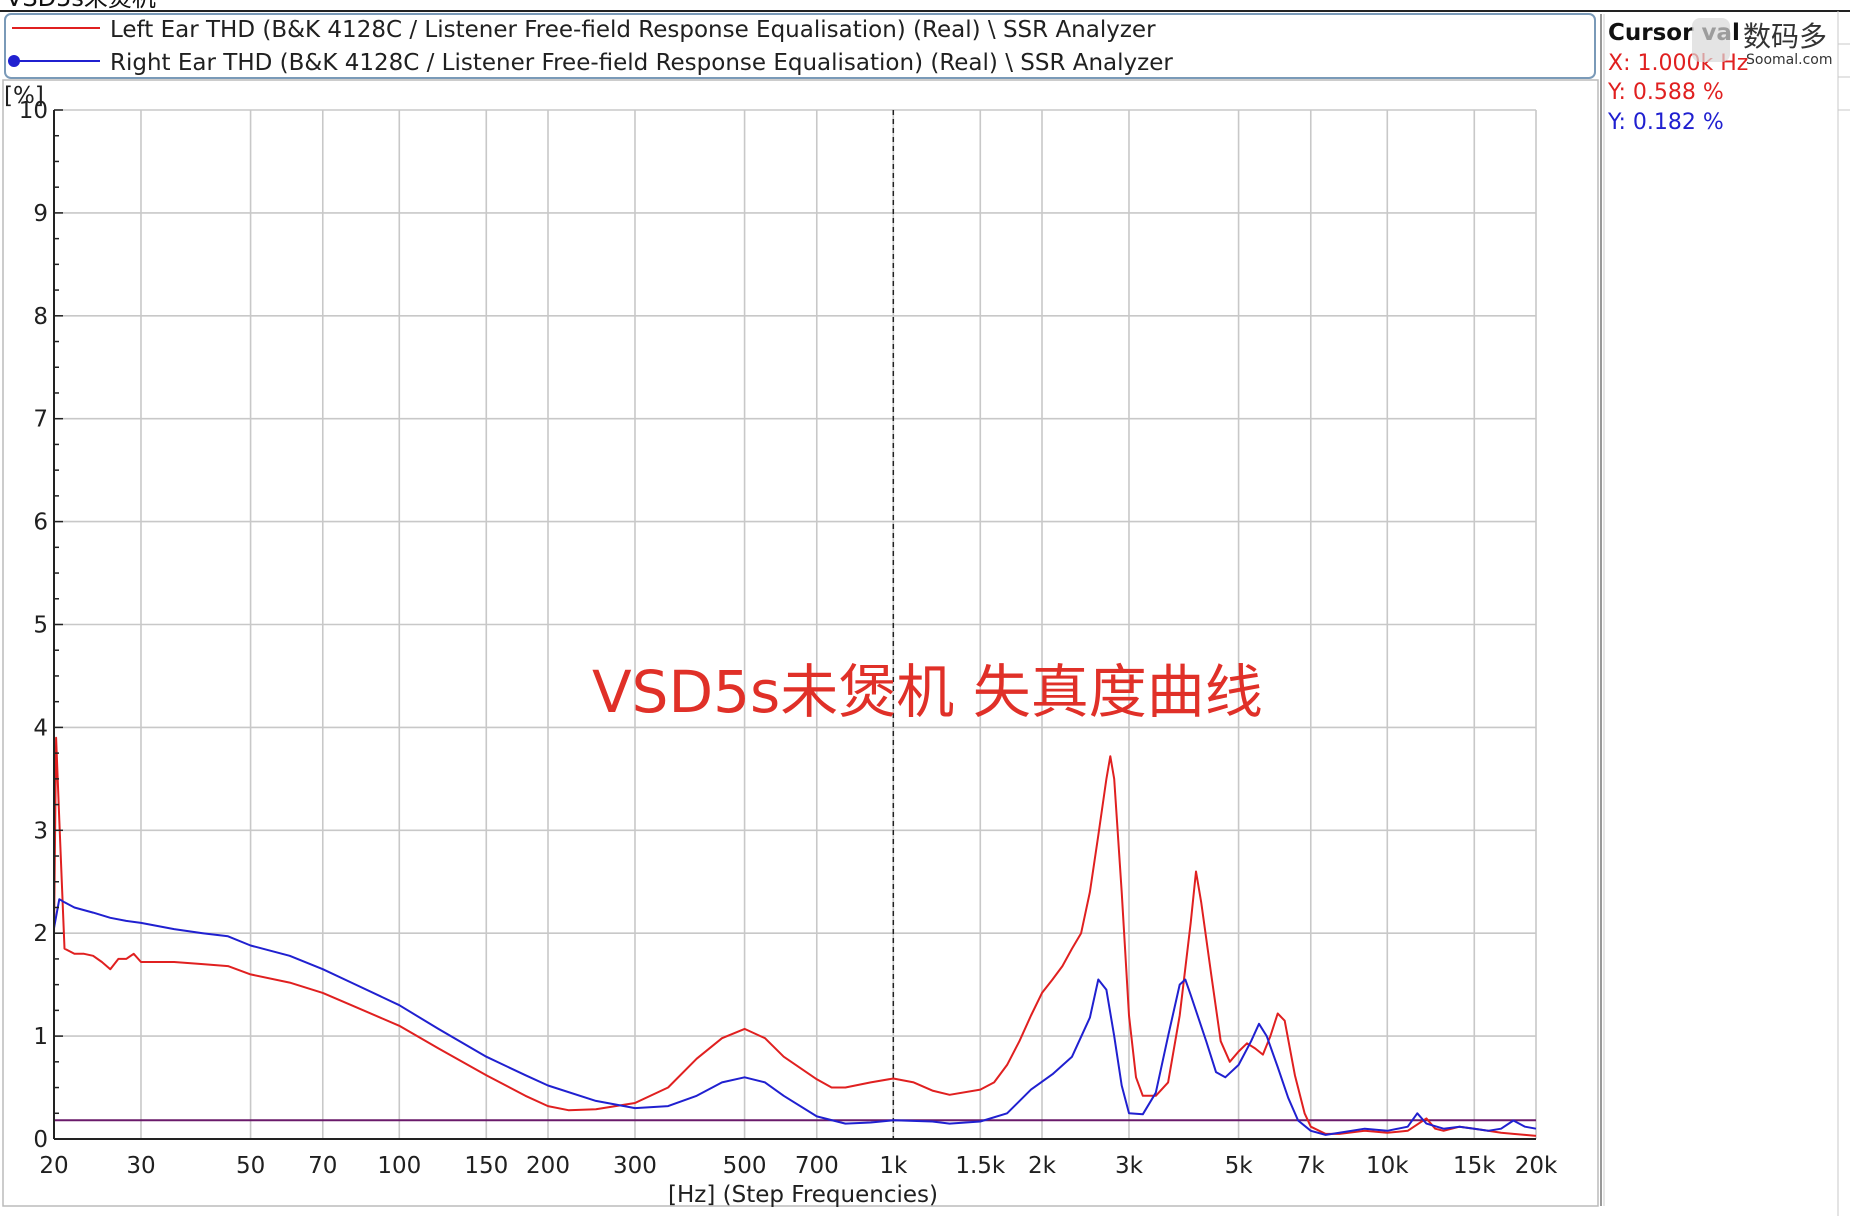 This screenshot has width=1850, height=1216. Describe the element at coordinates (1785, 36) in the screenshot. I see `watermark-text: 数码多` at that location.